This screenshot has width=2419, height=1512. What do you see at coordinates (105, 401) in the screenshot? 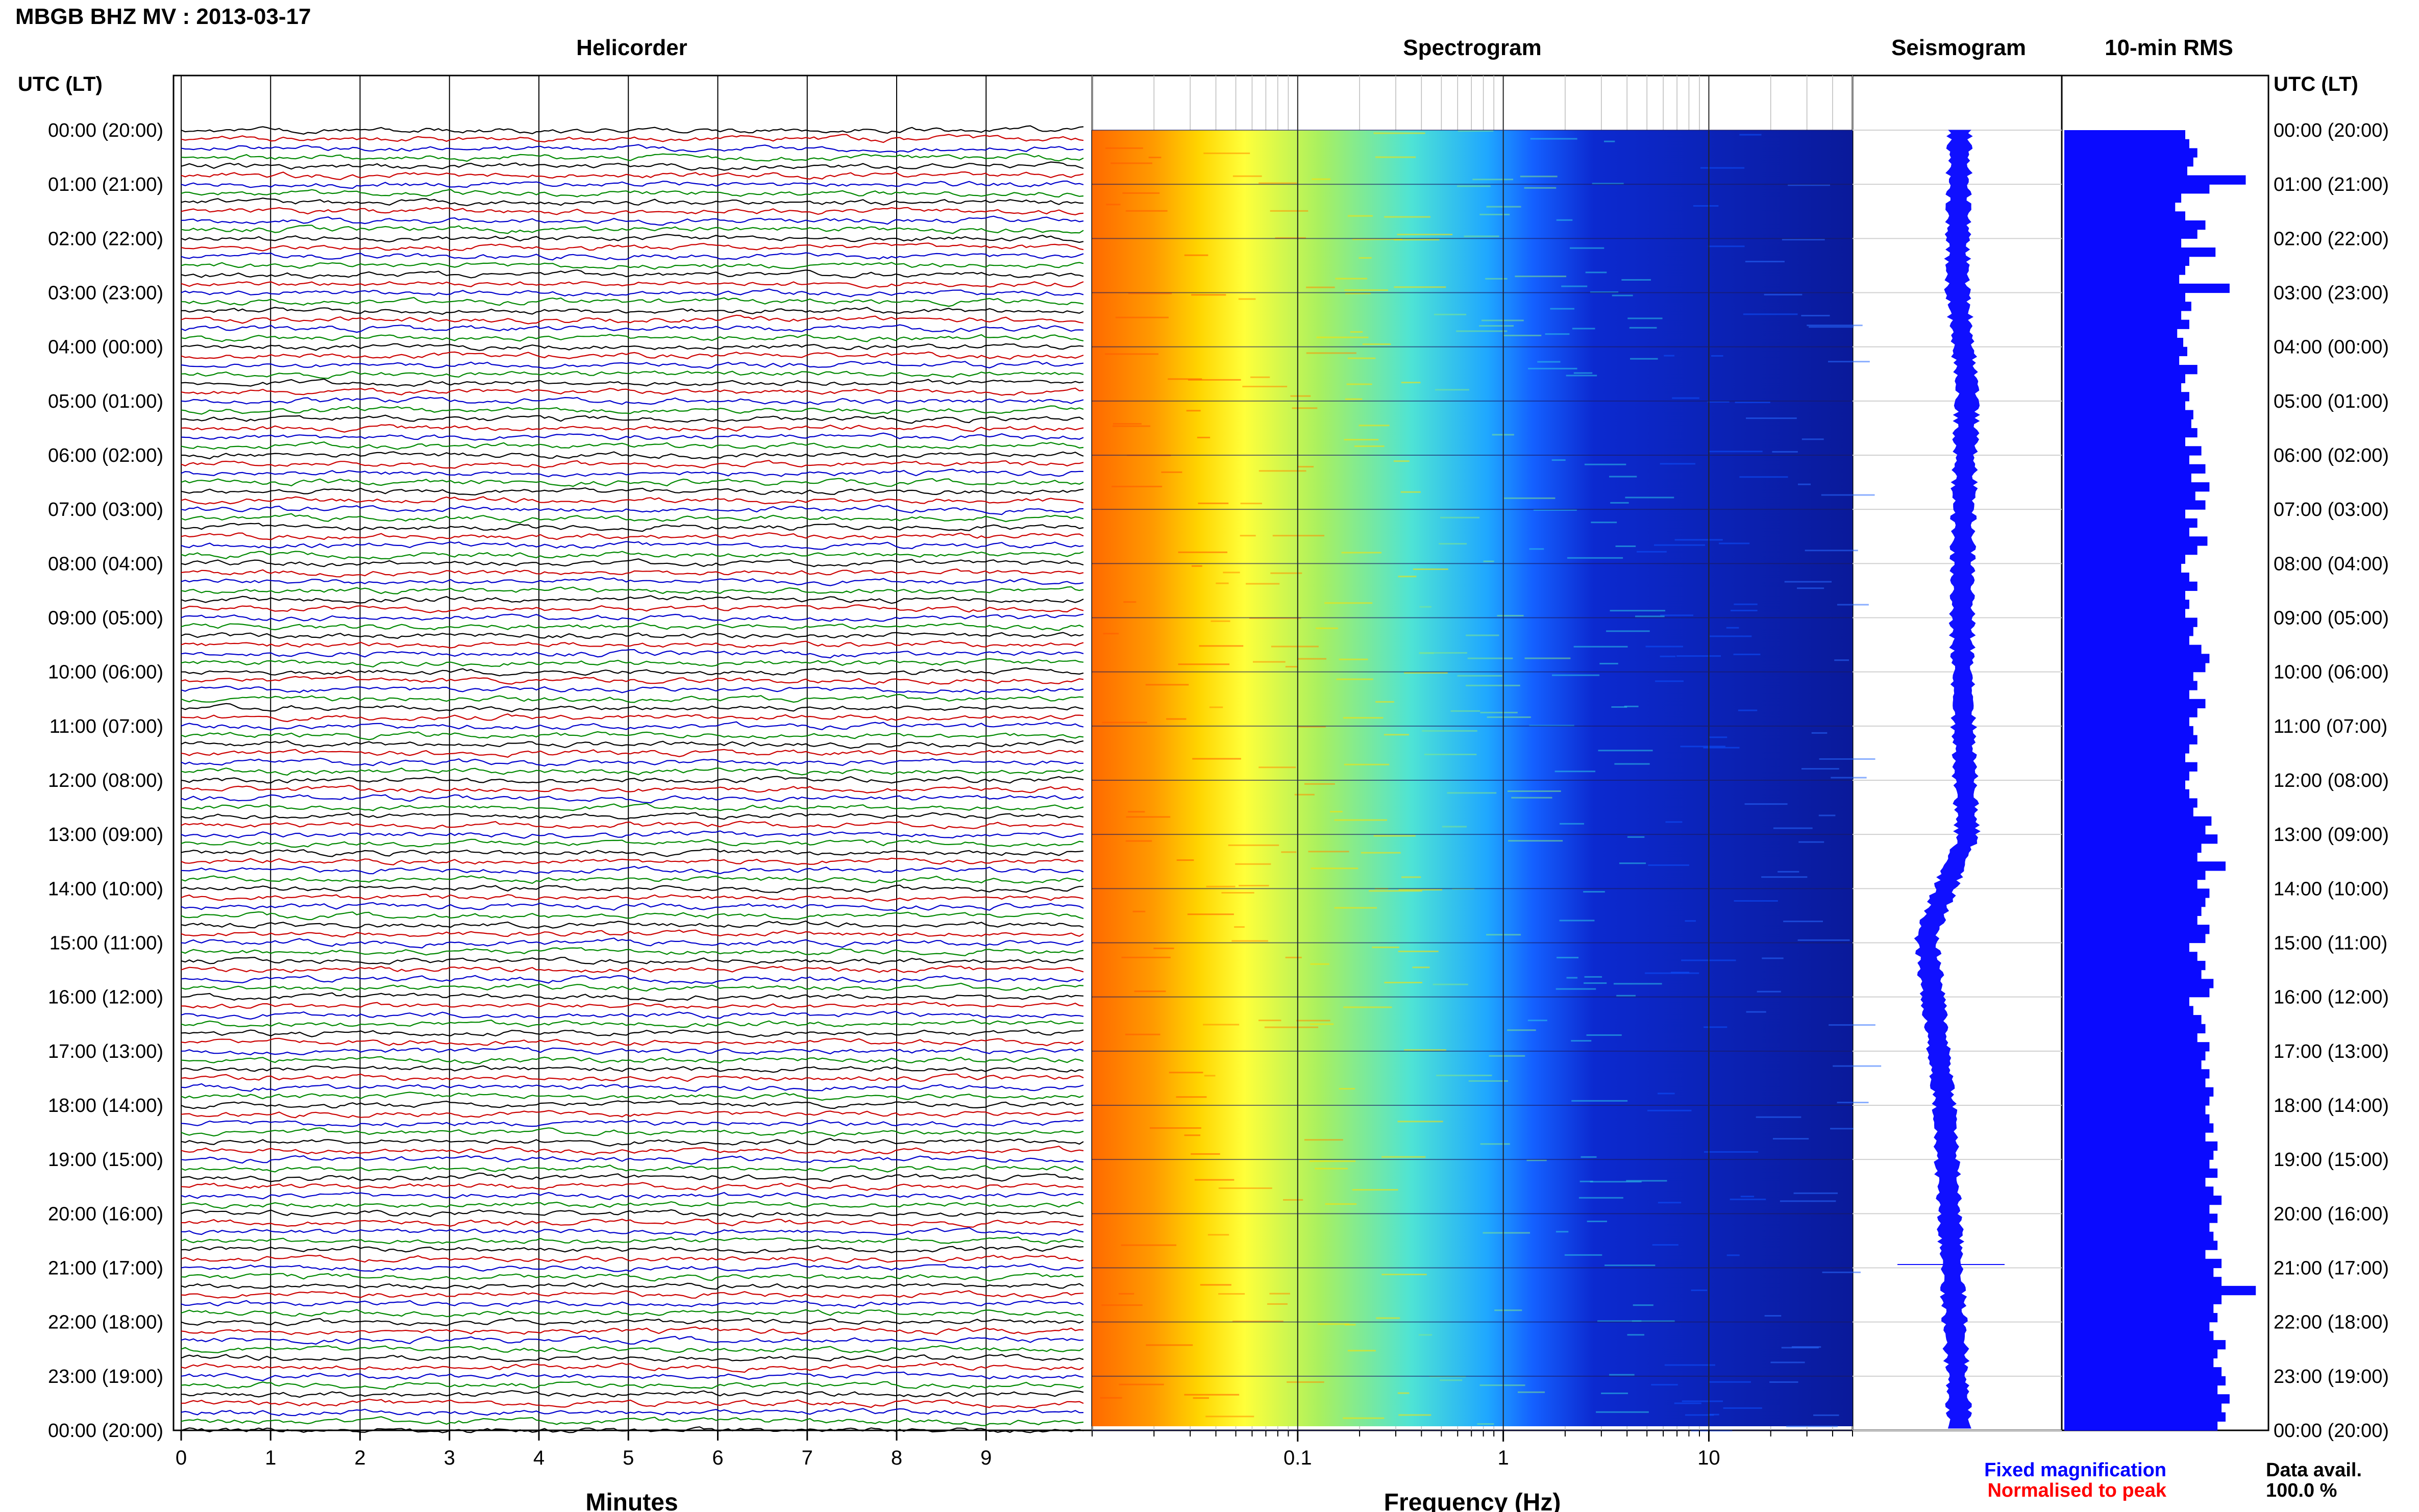
I see `time-label-left: 05:00 (01:00)` at bounding box center [105, 401].